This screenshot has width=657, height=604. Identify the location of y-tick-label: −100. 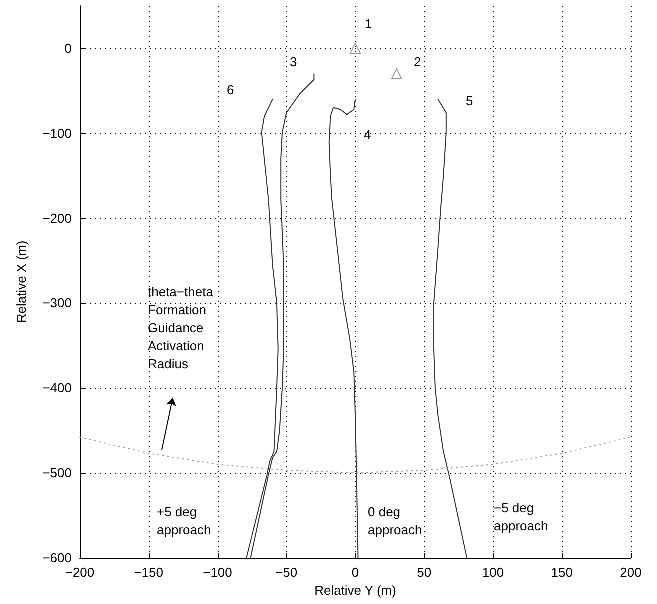
(57, 133).